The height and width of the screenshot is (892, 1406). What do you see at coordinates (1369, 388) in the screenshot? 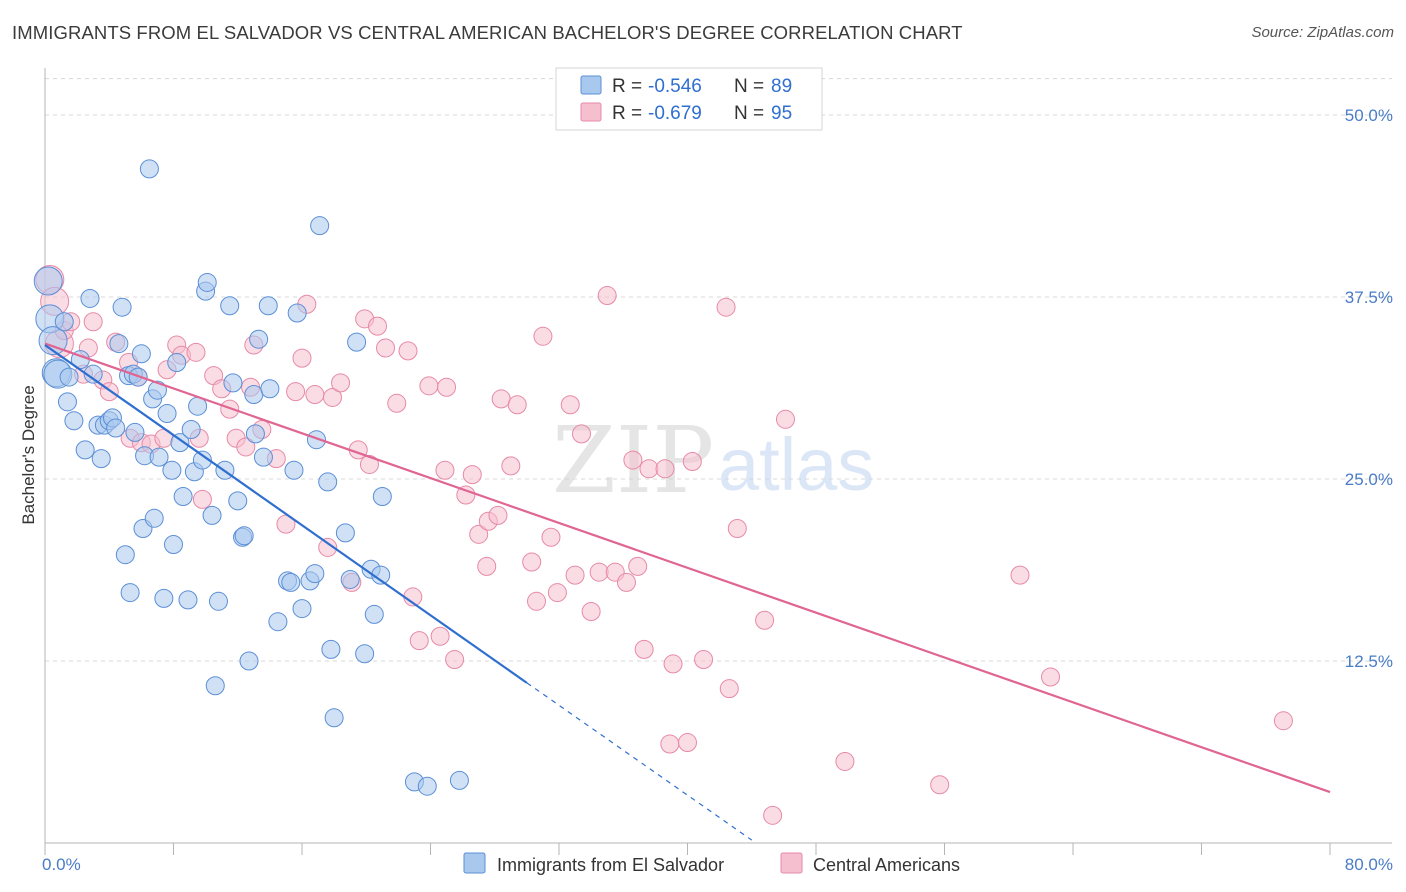
I see `y-axis-tick-labels: 12.5% 25.0% 37.5% 50.0%` at bounding box center [1369, 388].